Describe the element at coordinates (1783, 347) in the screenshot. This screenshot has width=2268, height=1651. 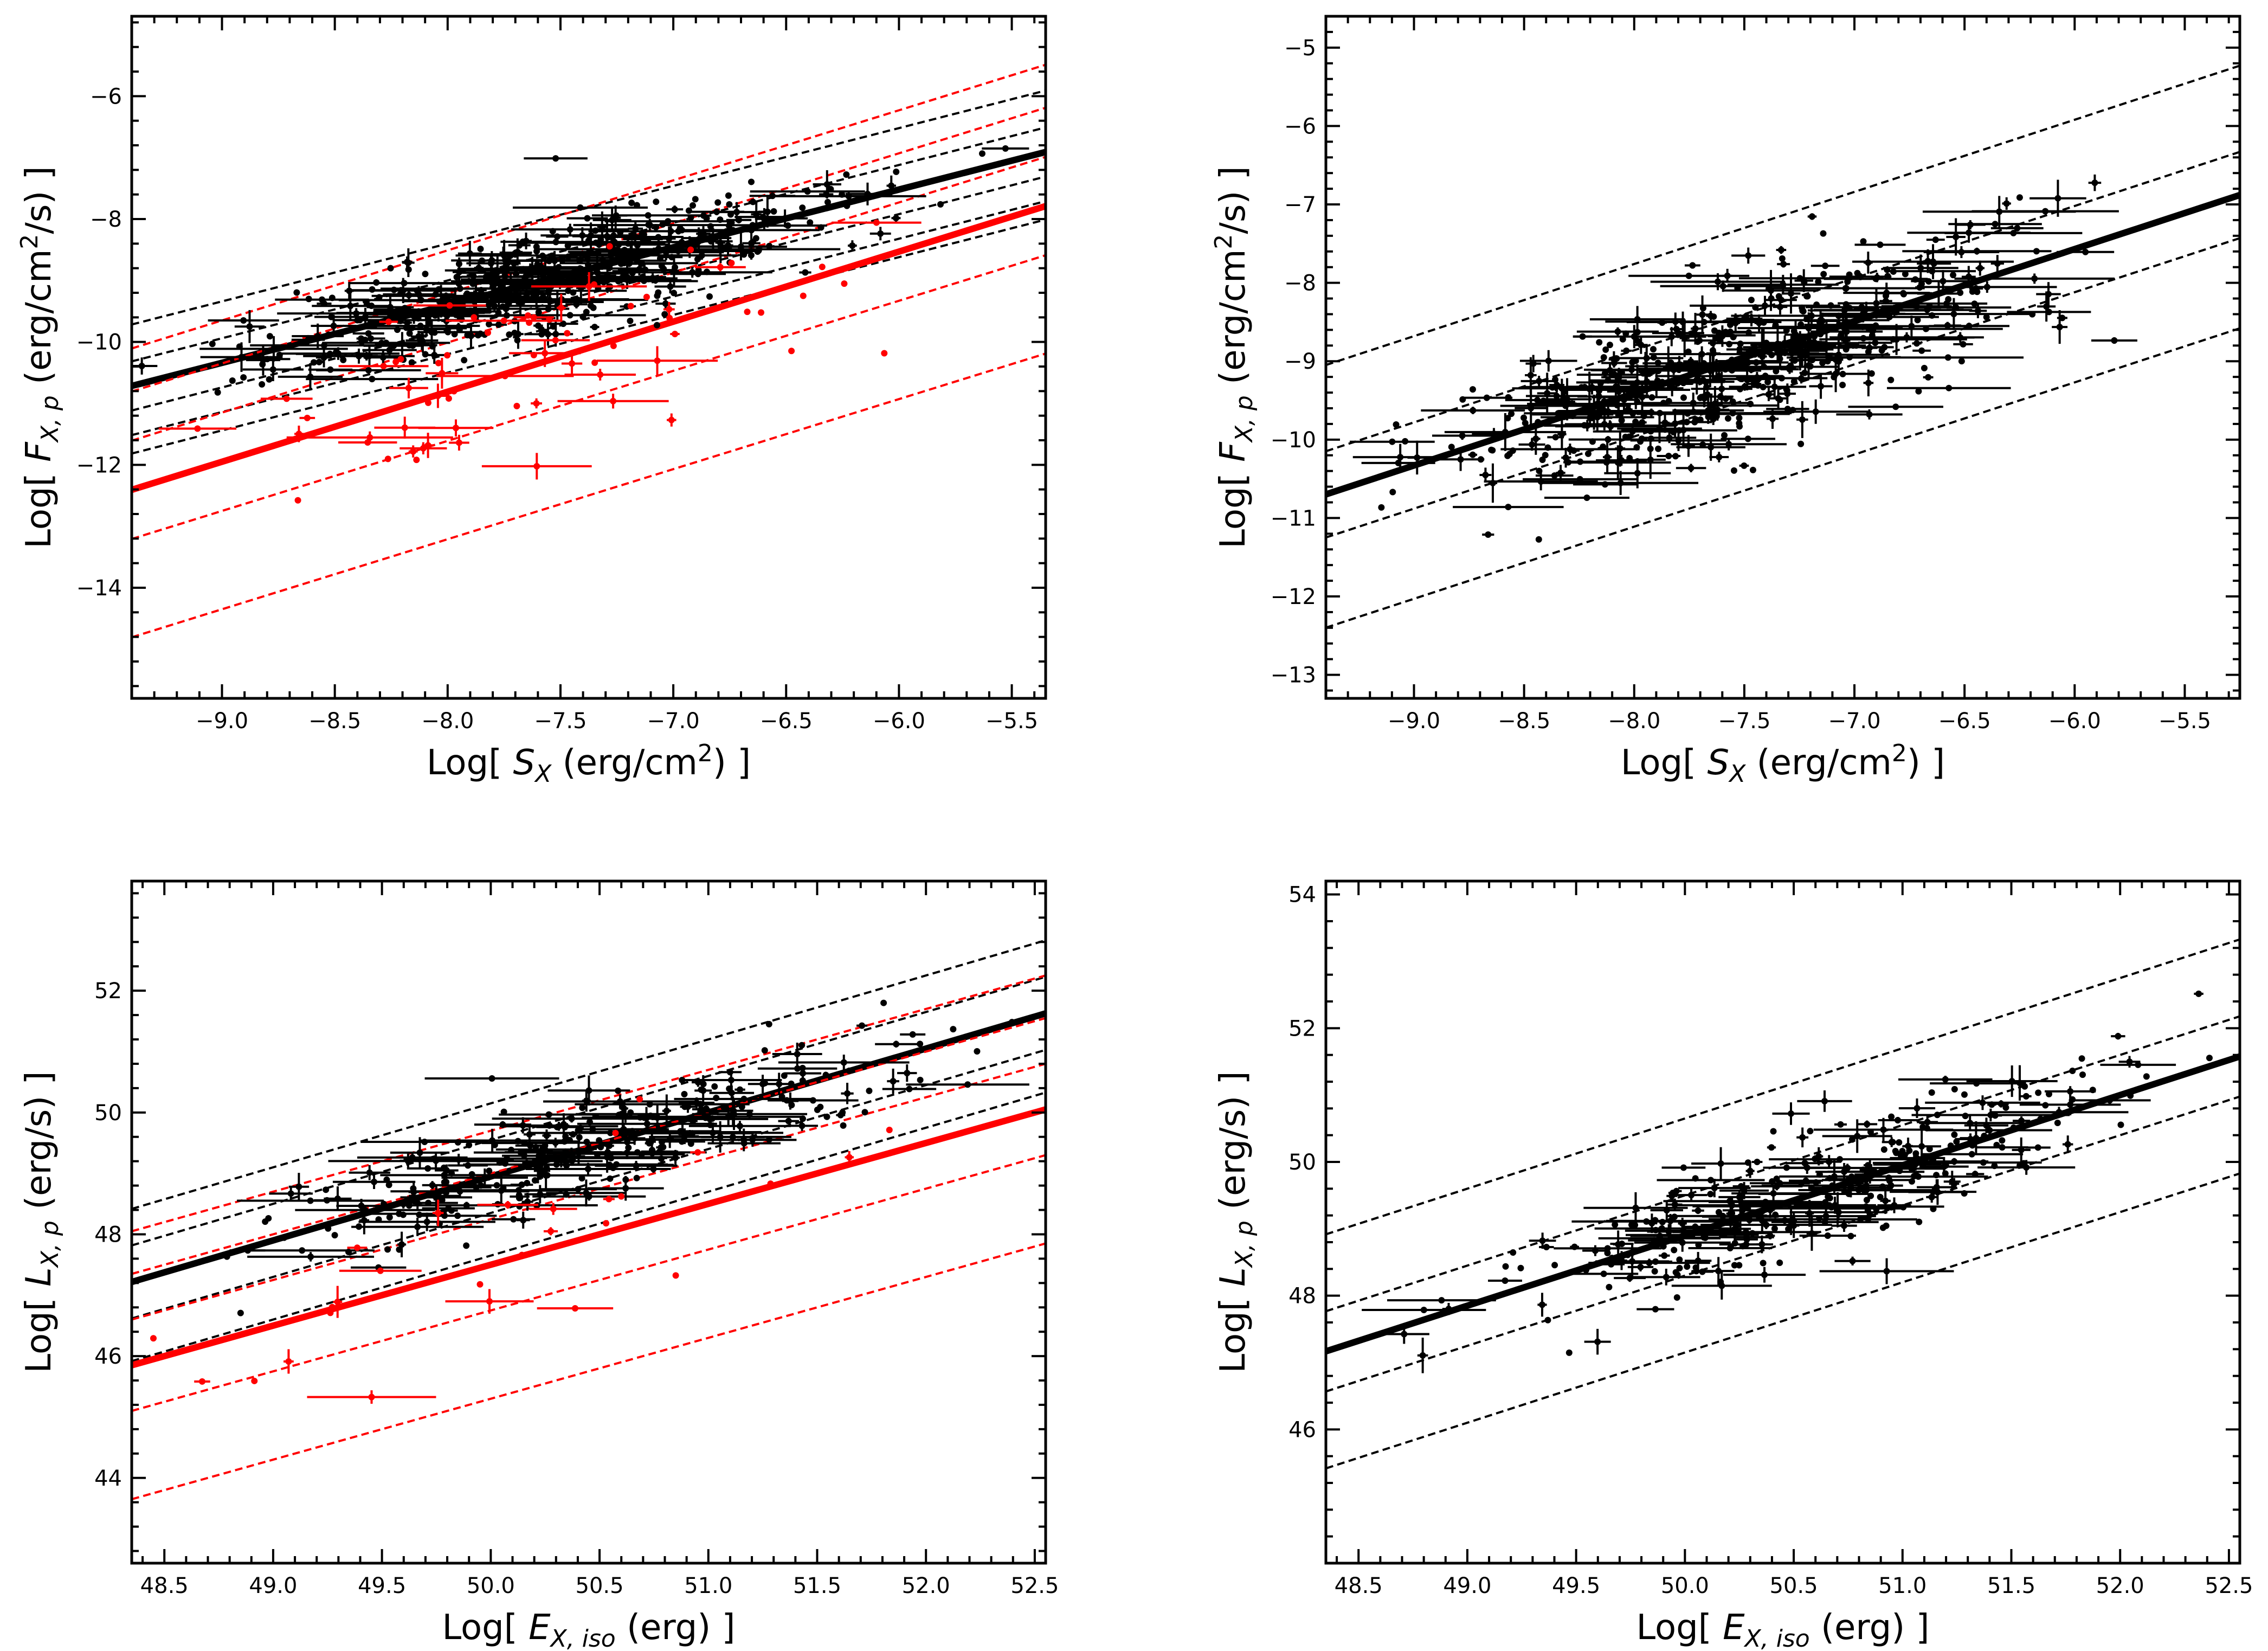
I see `plot-area` at that location.